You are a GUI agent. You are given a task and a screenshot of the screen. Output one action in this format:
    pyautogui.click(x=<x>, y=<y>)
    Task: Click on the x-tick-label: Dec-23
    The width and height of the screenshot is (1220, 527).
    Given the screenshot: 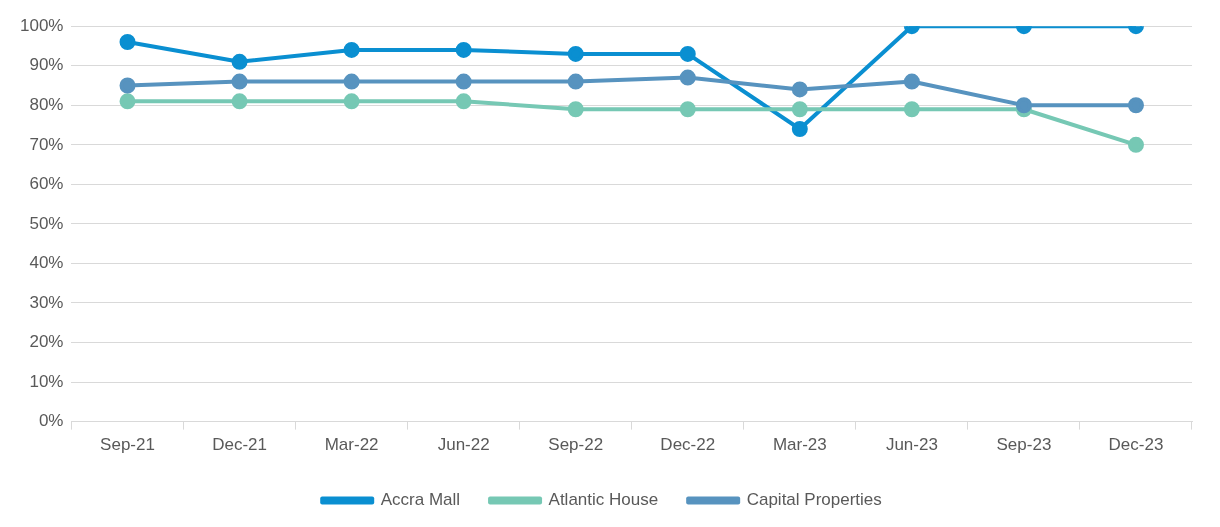 What is the action you would take?
    pyautogui.click(x=1136, y=445)
    